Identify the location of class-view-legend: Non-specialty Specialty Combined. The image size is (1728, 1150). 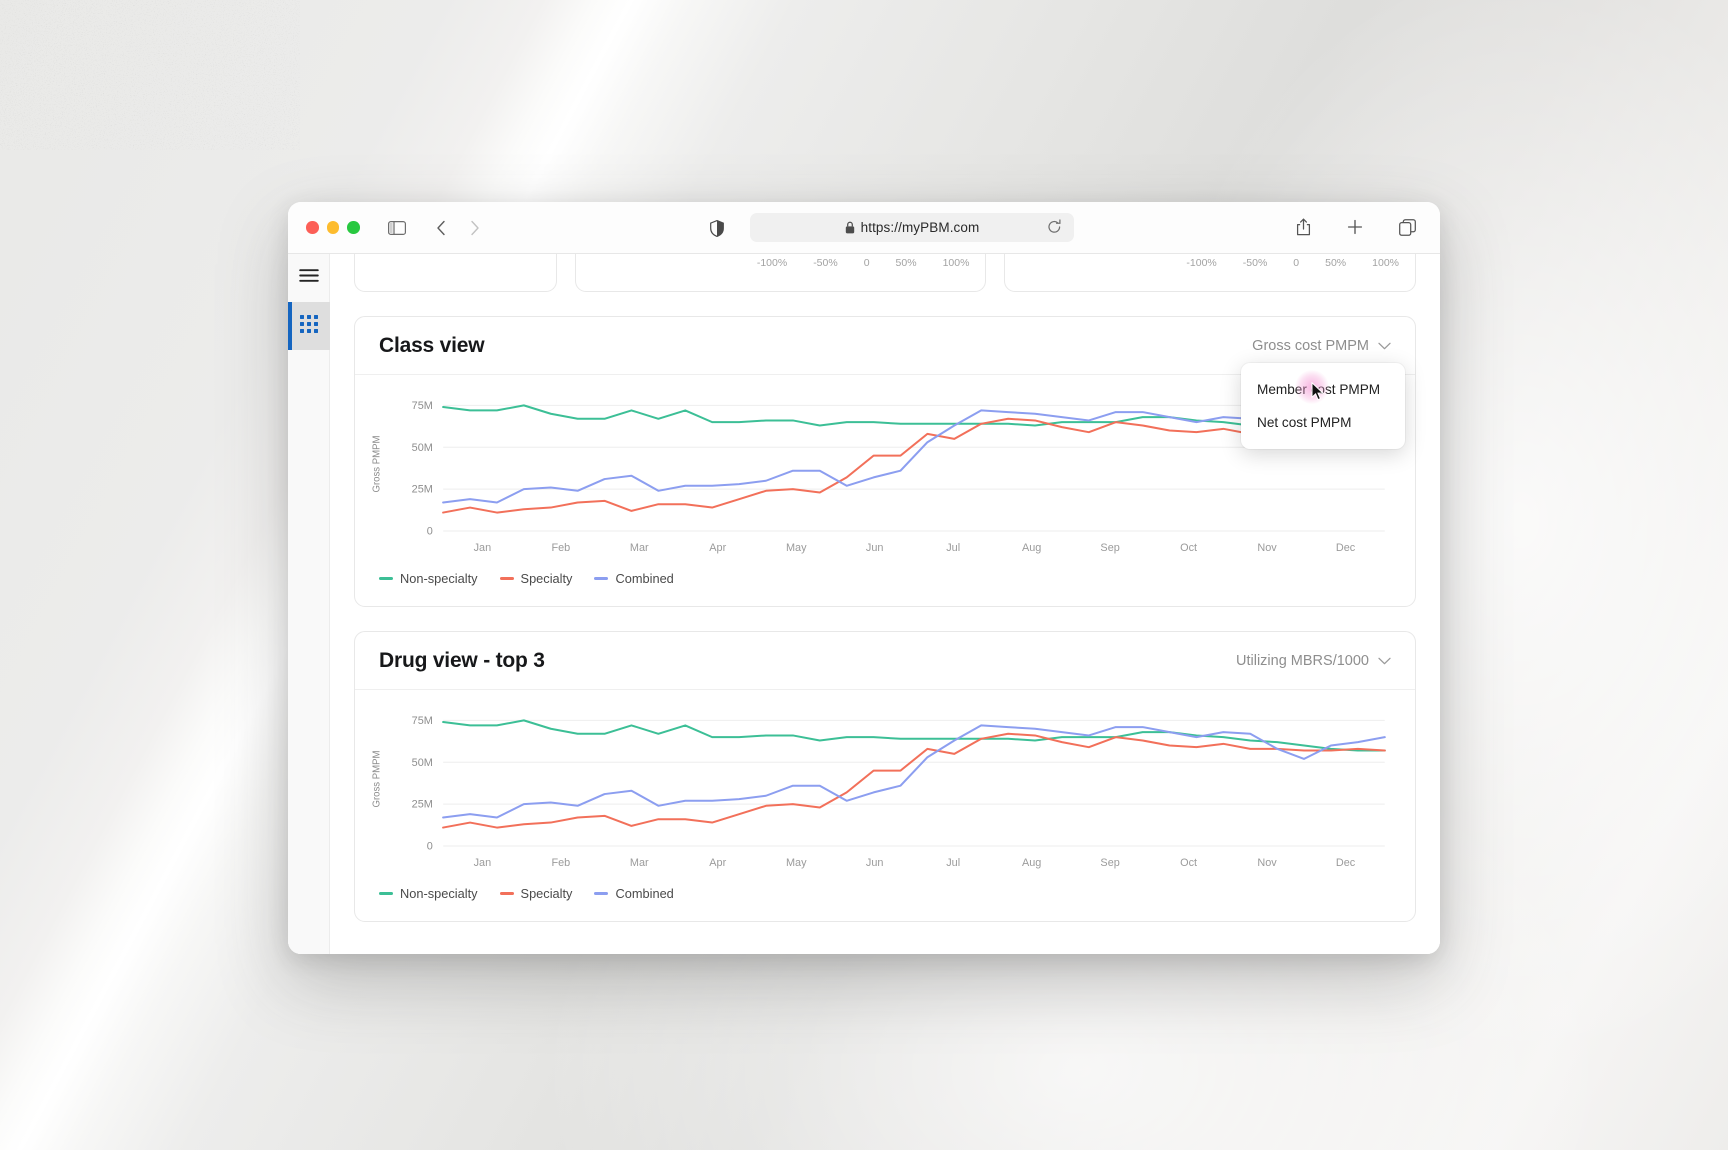
(885, 585).